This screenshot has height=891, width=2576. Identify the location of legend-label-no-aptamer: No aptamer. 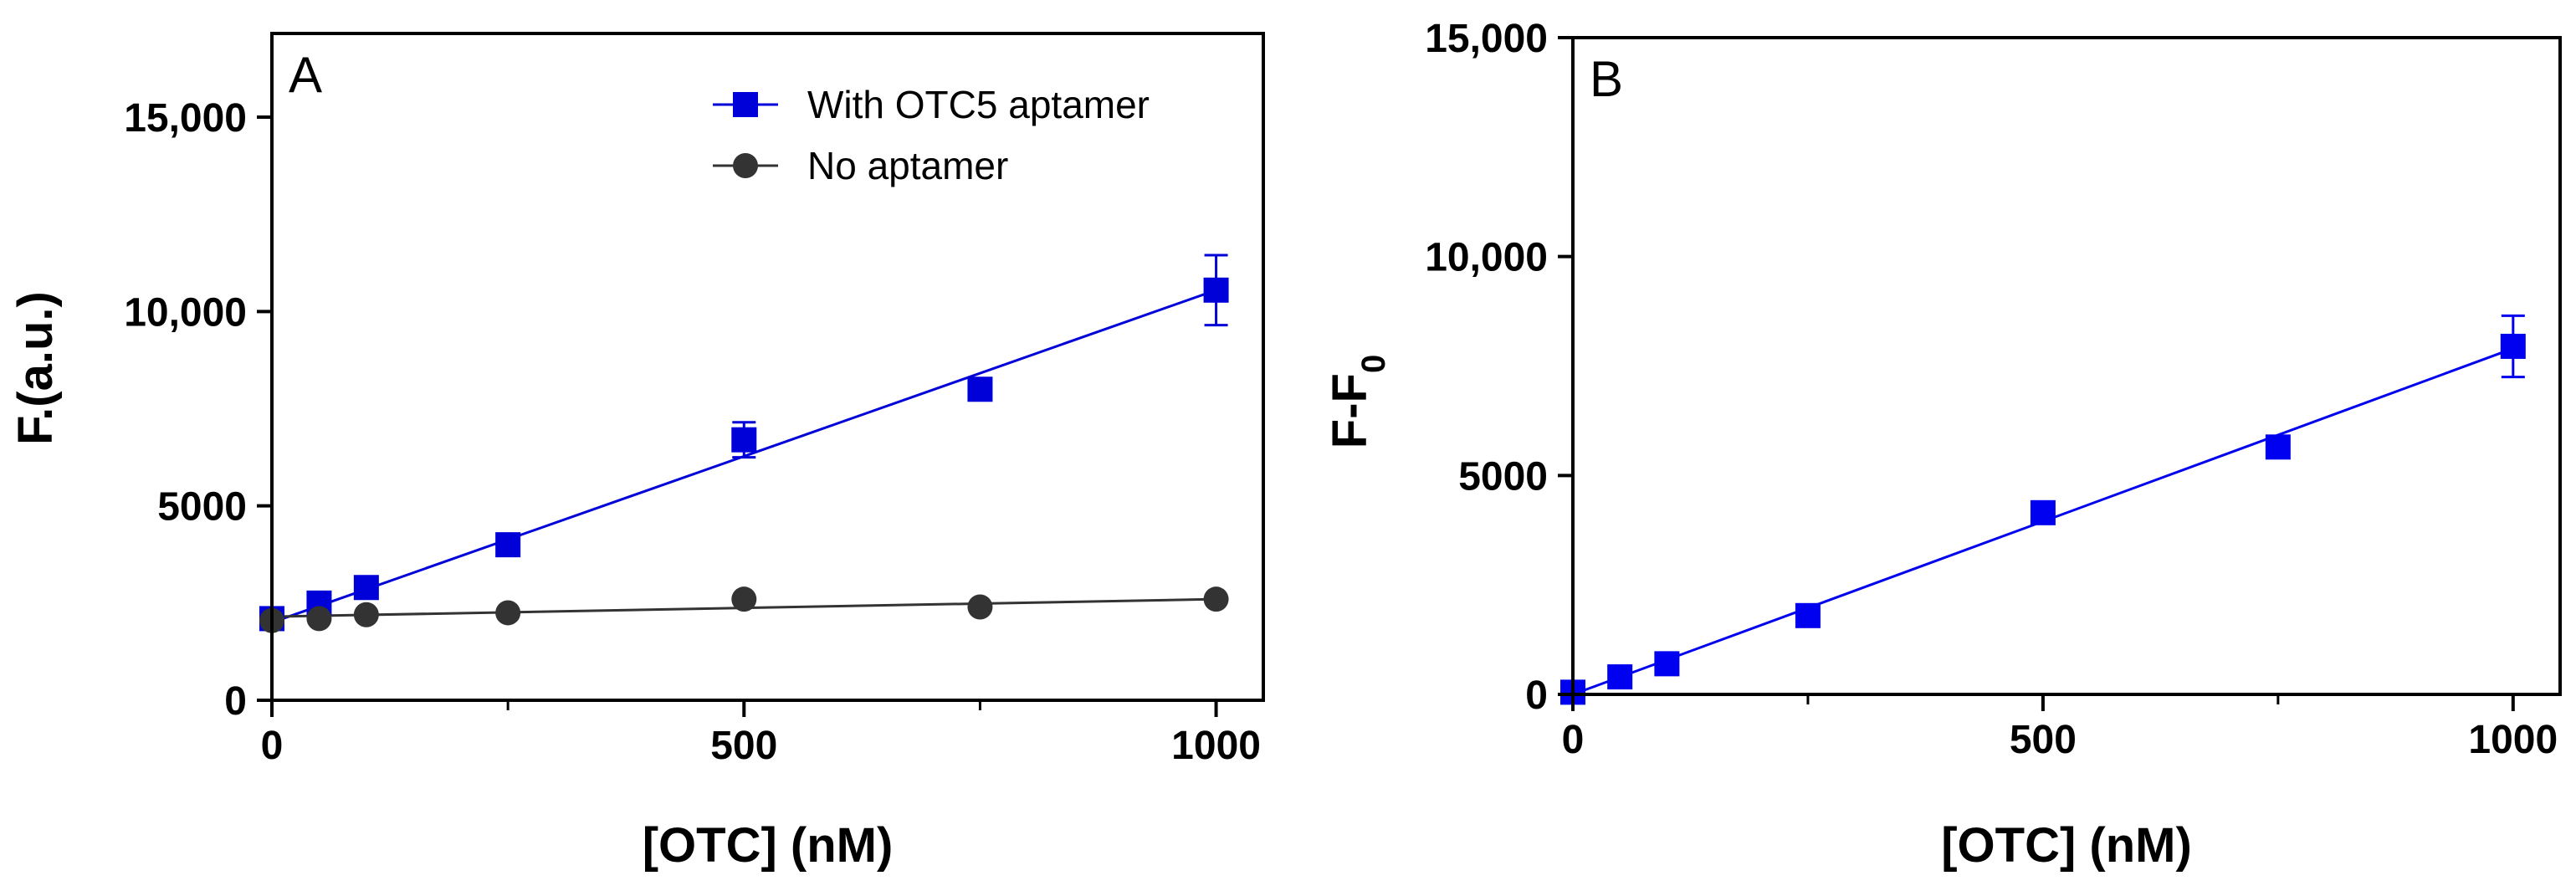
(908, 165).